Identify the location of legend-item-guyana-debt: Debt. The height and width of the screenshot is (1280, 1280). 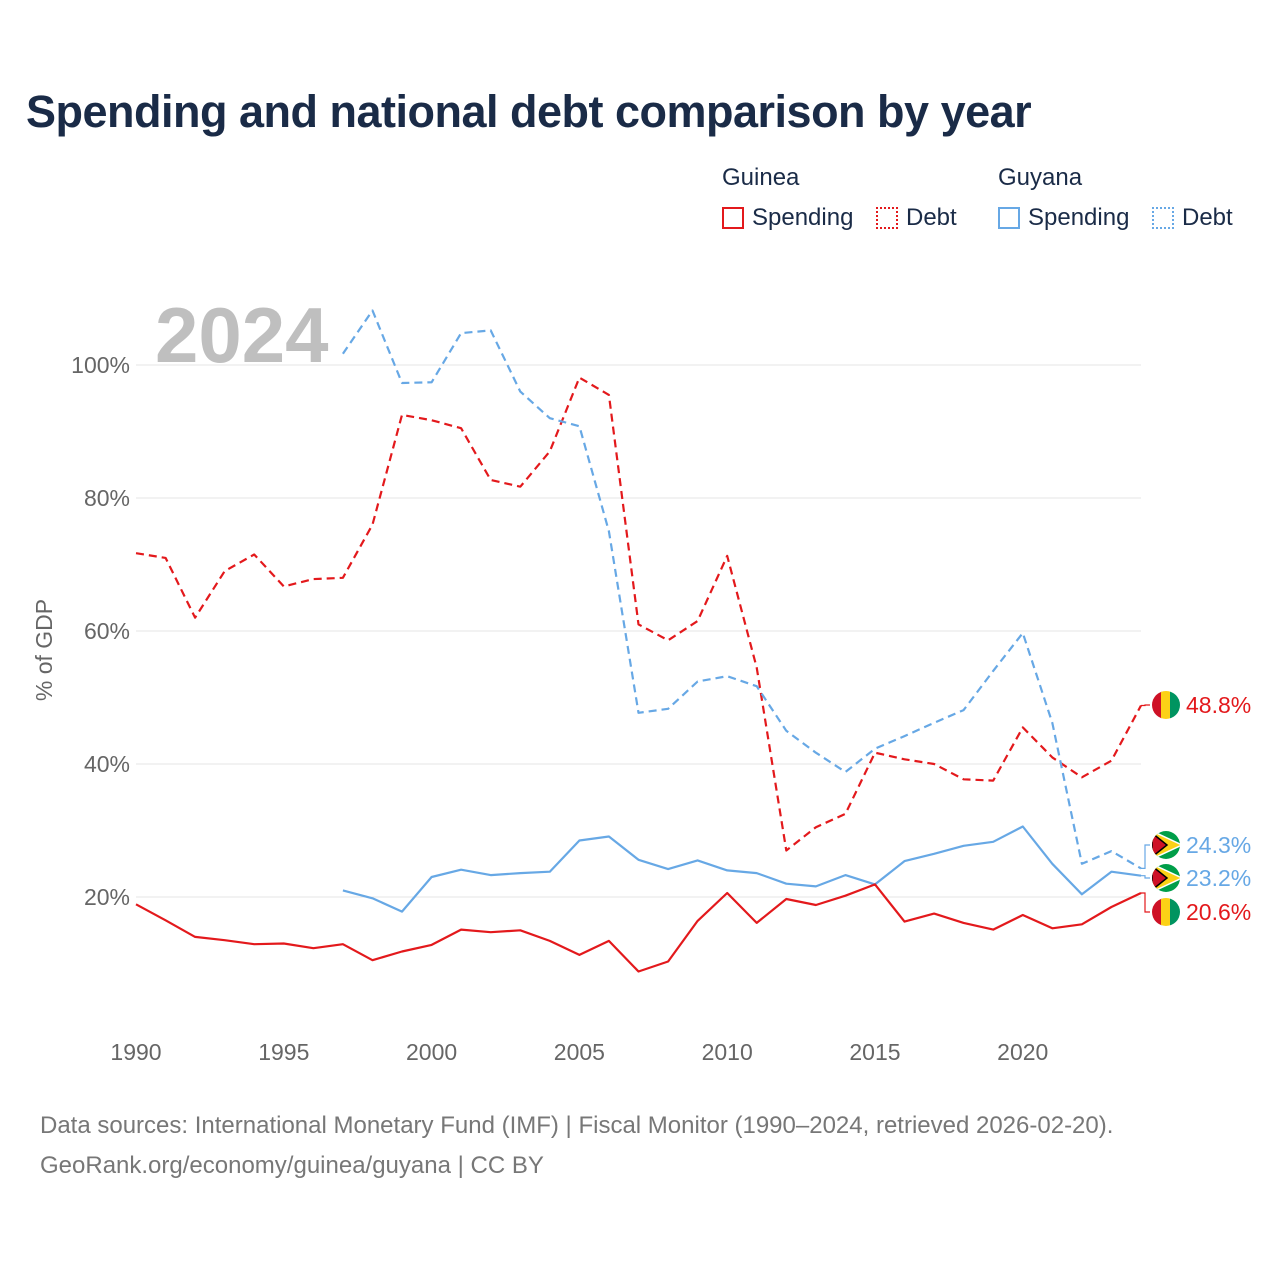
(1192, 218).